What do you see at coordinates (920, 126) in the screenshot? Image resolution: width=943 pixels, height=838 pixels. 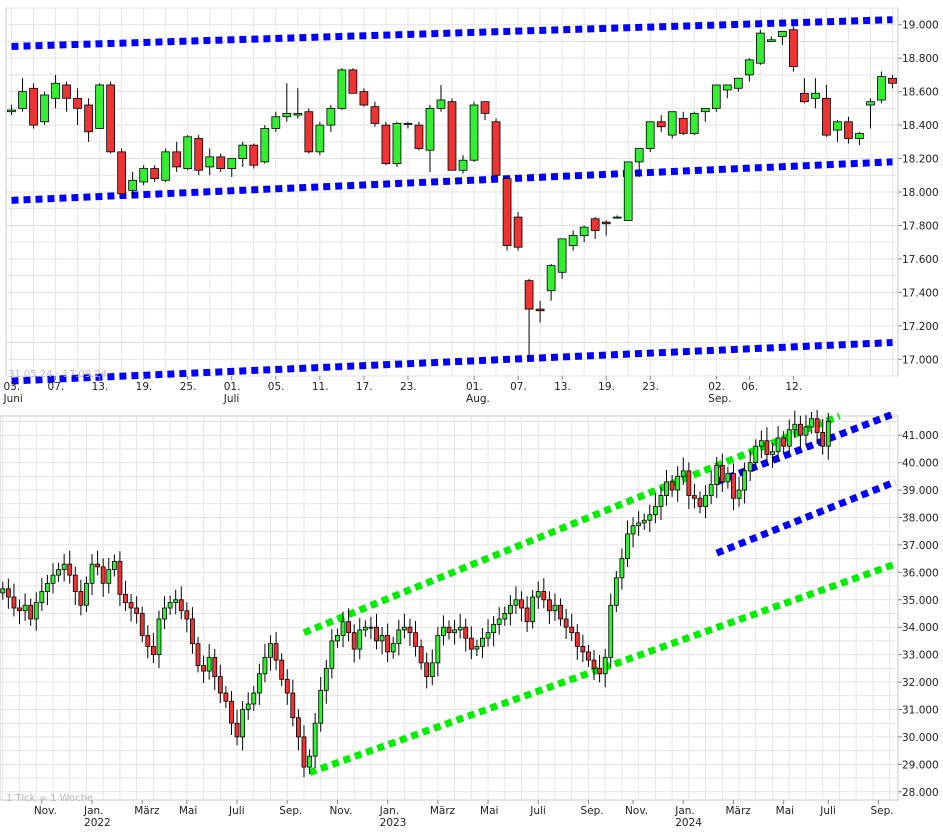 I see `y-tick-label: 18.400` at bounding box center [920, 126].